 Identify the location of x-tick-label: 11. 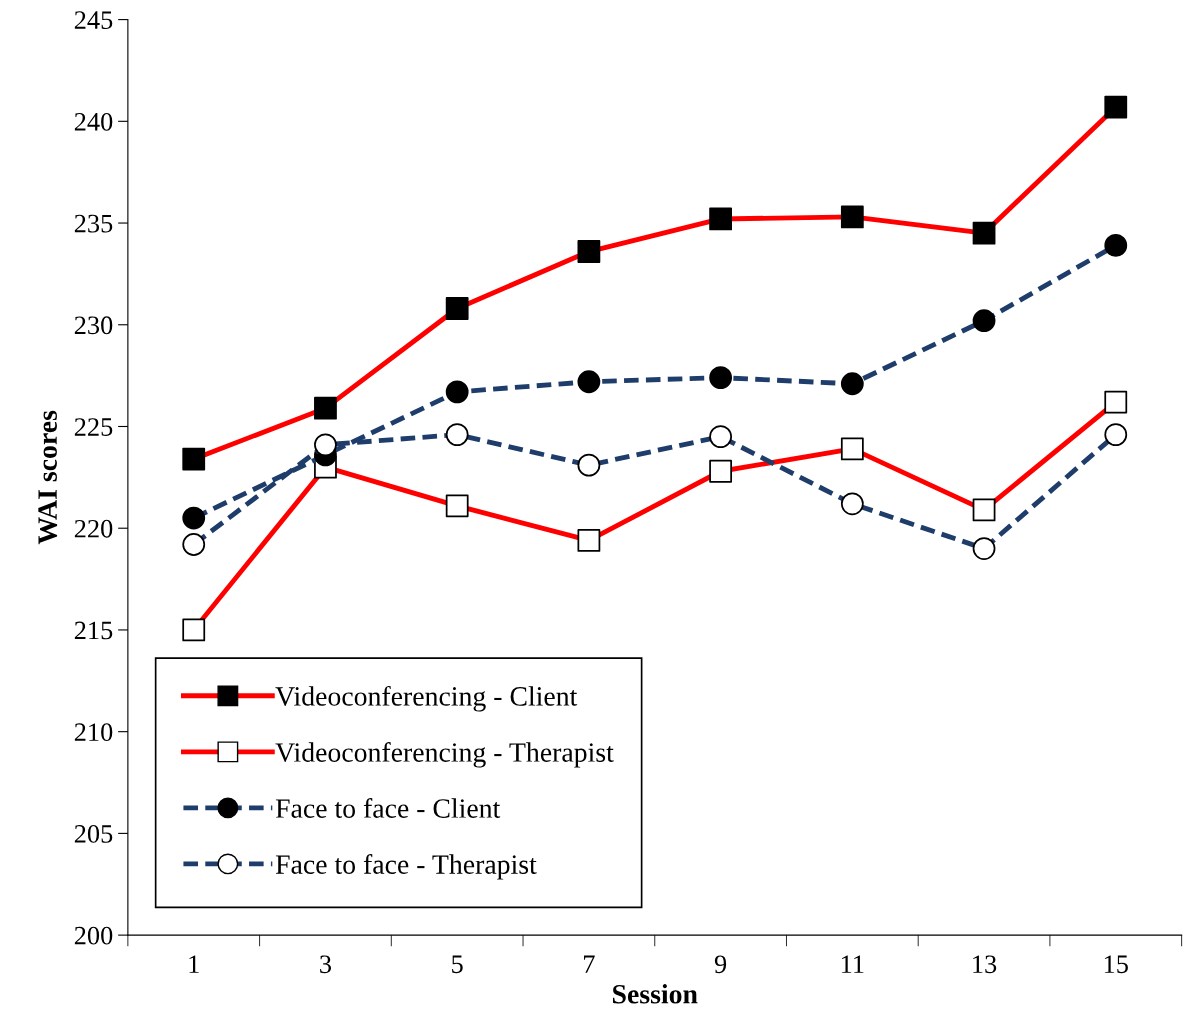
(852, 964).